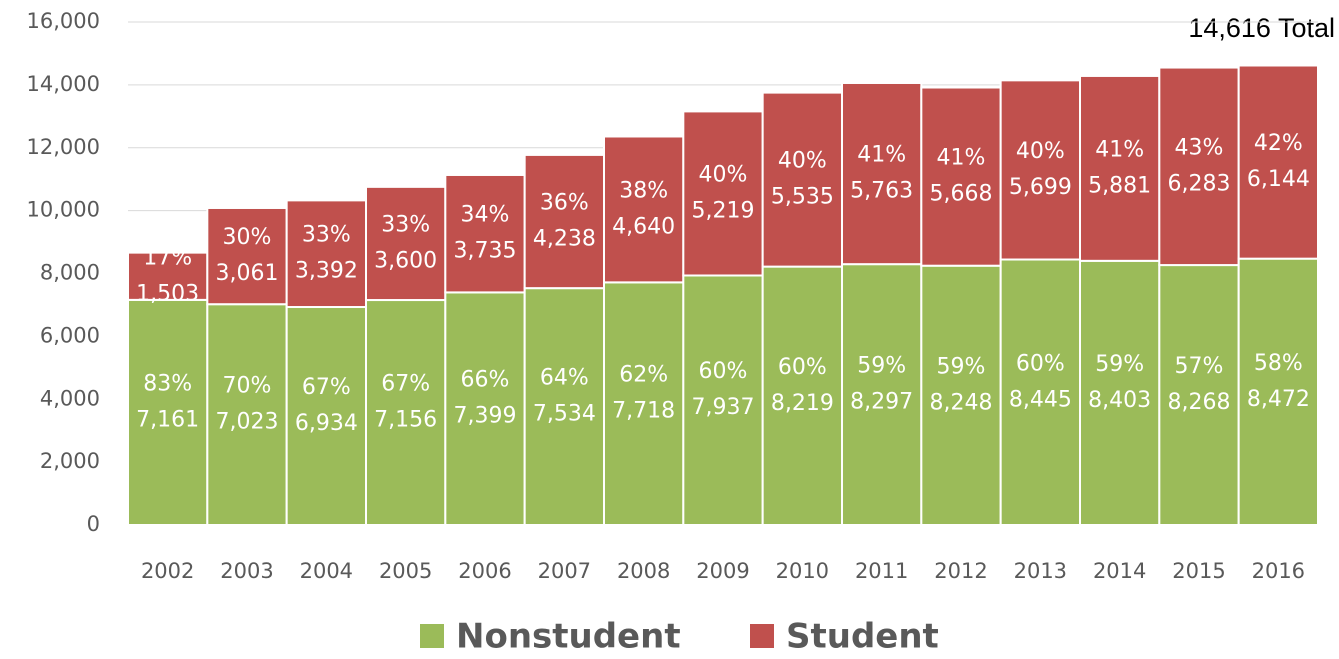 The width and height of the screenshot is (1339, 659). Describe the element at coordinates (1198, 571) in the screenshot. I see `x-tick-label: 2015` at that location.